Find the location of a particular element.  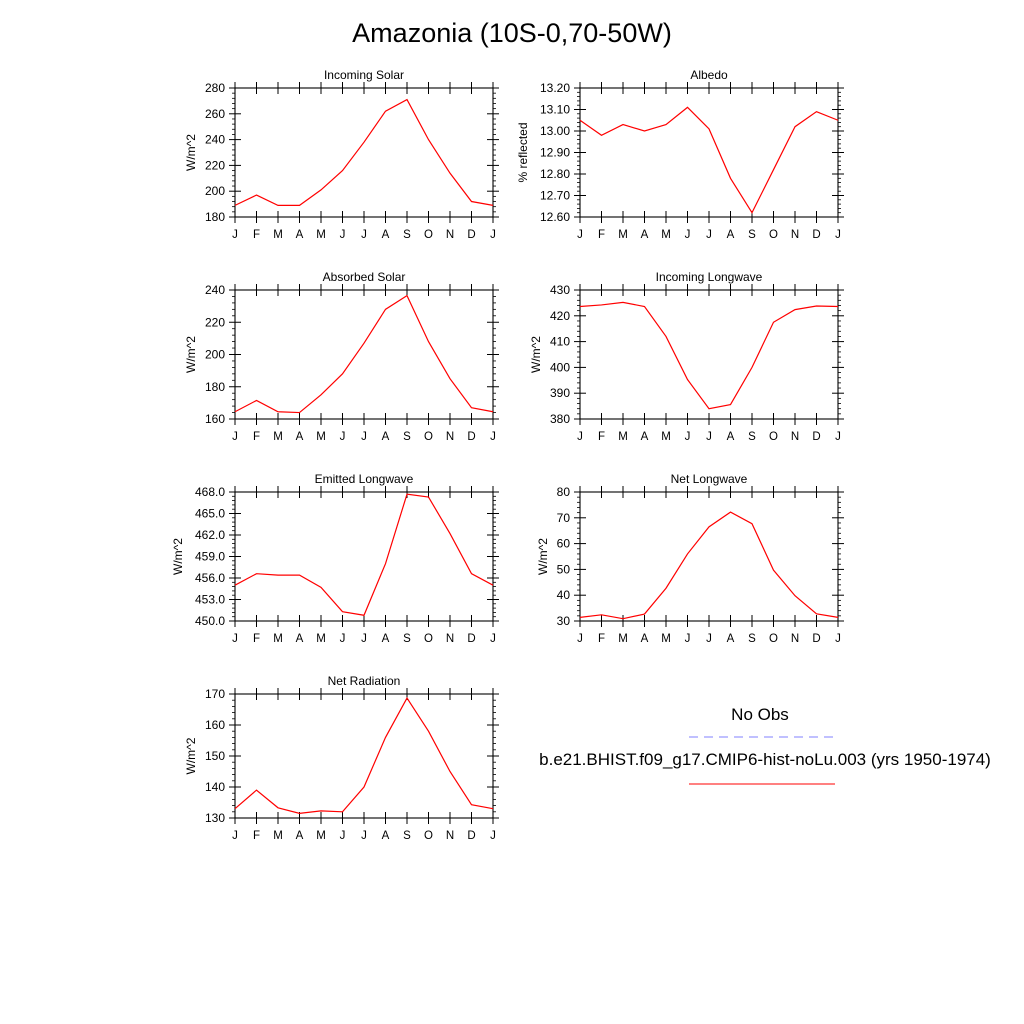

y-tick-label: 80 is located at coordinates (564, 492).